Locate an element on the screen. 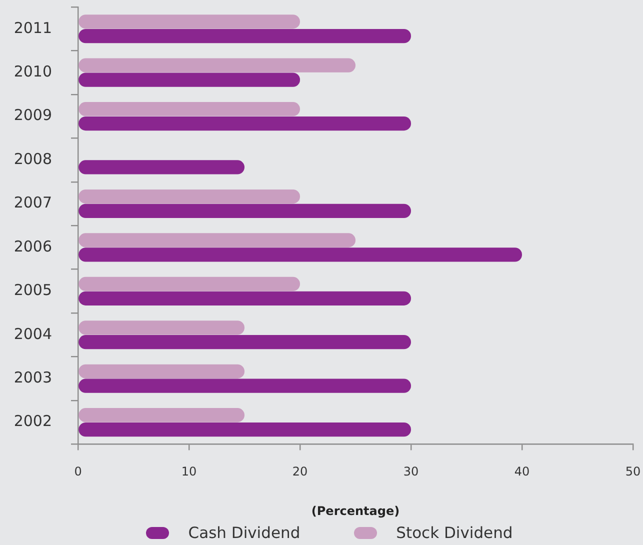  y-tick-label: 2002 is located at coordinates (33, 421).